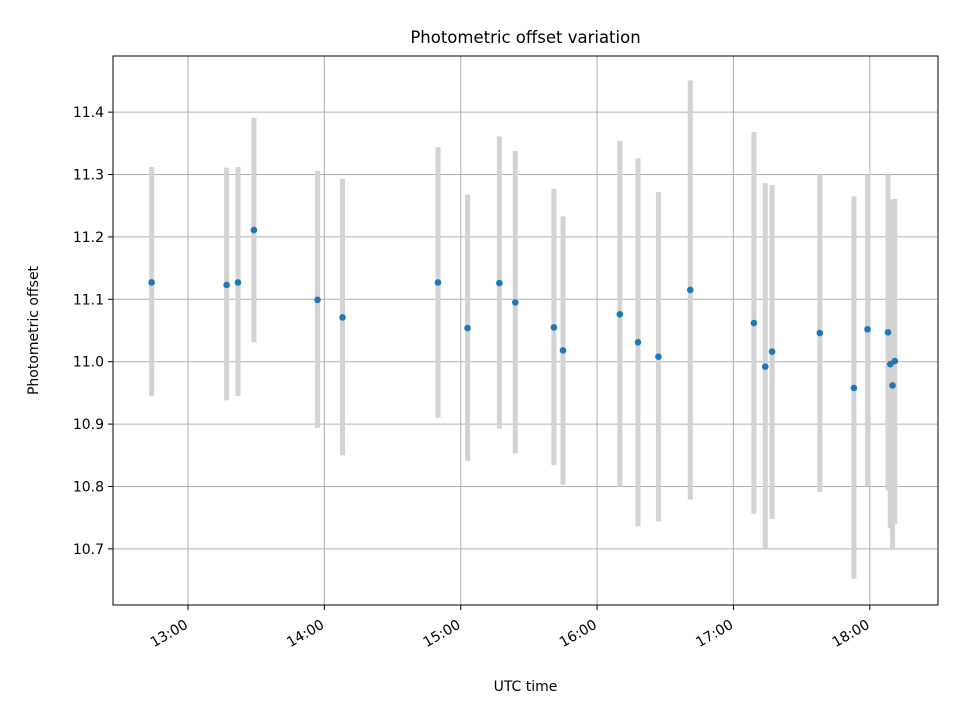 This screenshot has height=720, width=960. I want to click on chart-title: Photometric offset variation, so click(525, 37).